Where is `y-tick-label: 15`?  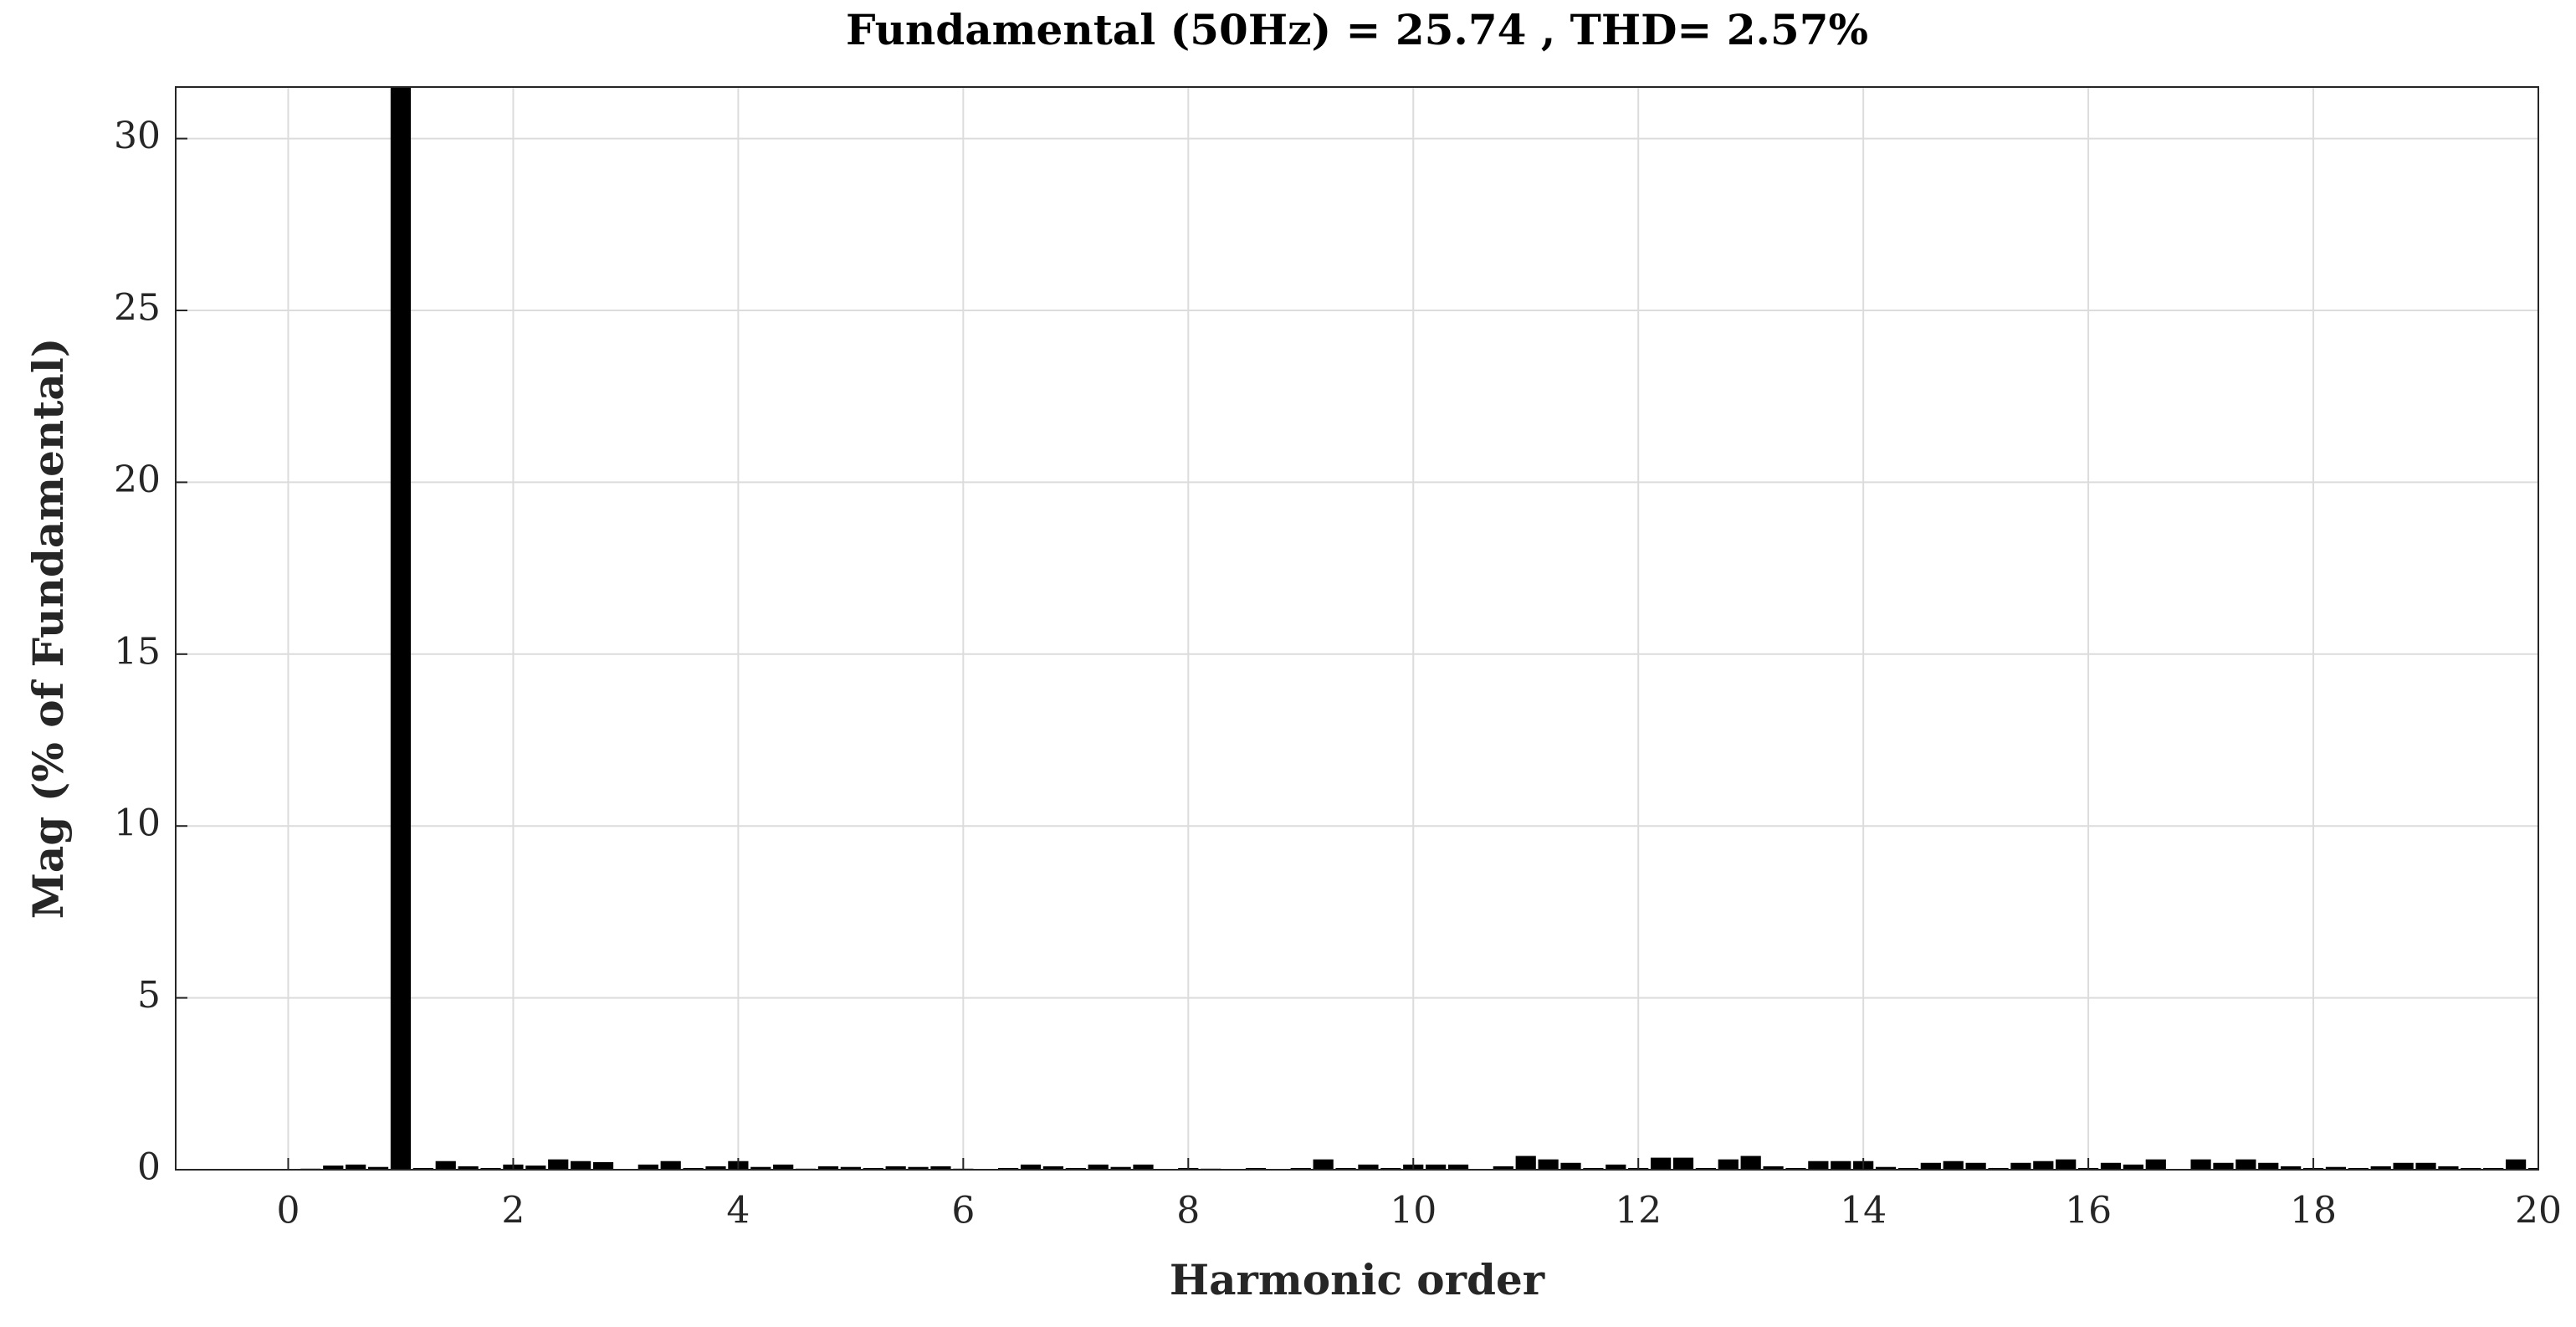
y-tick-label: 15 is located at coordinates (137, 651).